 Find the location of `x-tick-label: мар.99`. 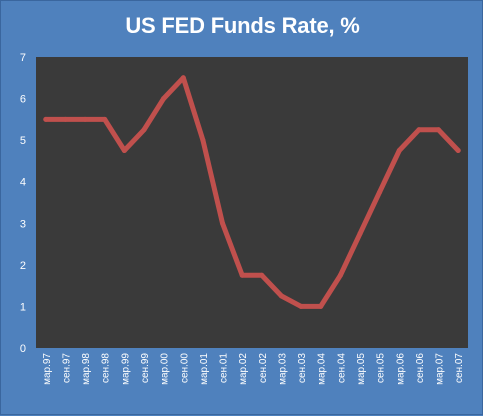

x-tick-label: мар.99 is located at coordinates (125, 369).